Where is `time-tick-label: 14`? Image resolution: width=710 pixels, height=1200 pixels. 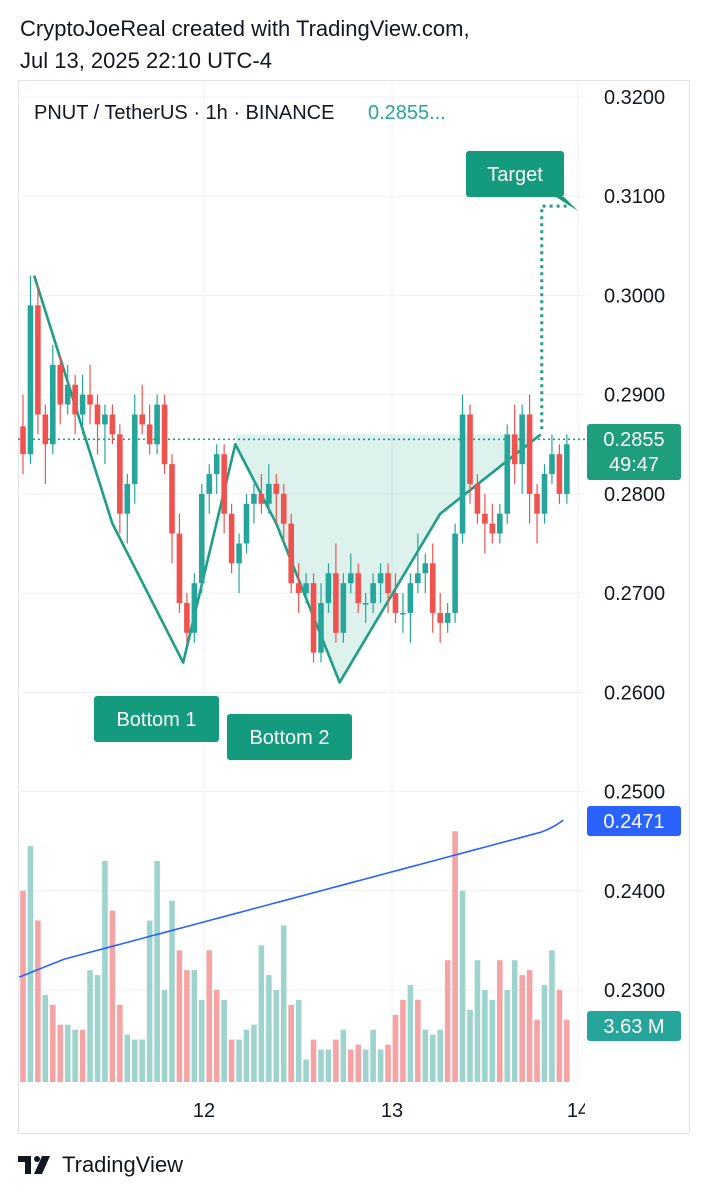 time-tick-label: 14 is located at coordinates (578, 1111).